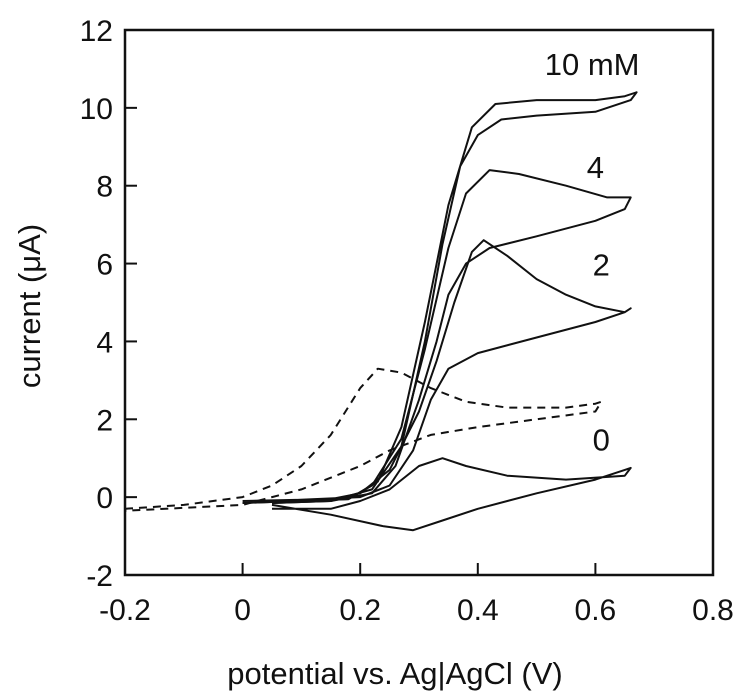 The image size is (737, 700). I want to click on x-tick-label: 0.8, so click(713, 610).